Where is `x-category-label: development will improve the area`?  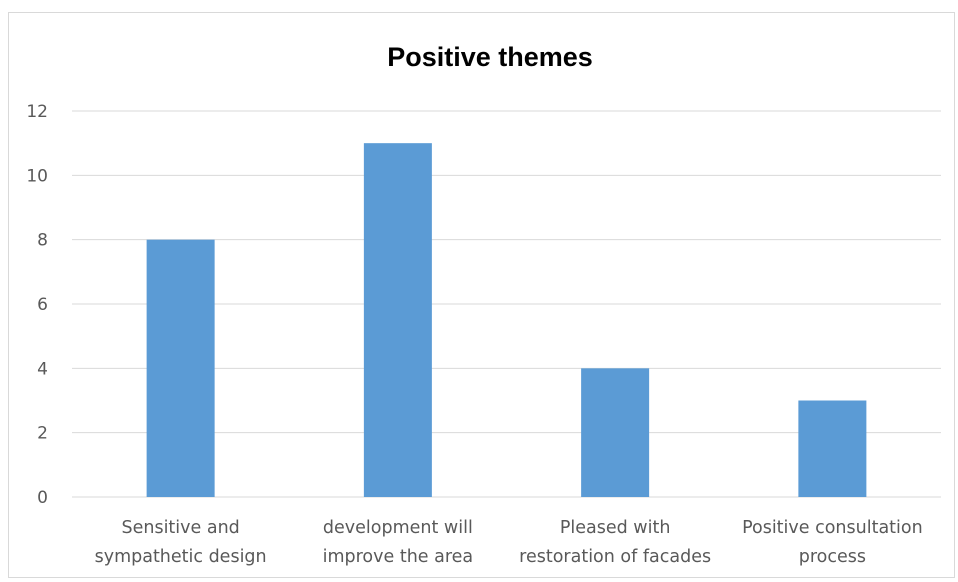 x-category-label: development will improve the area is located at coordinates (398, 542).